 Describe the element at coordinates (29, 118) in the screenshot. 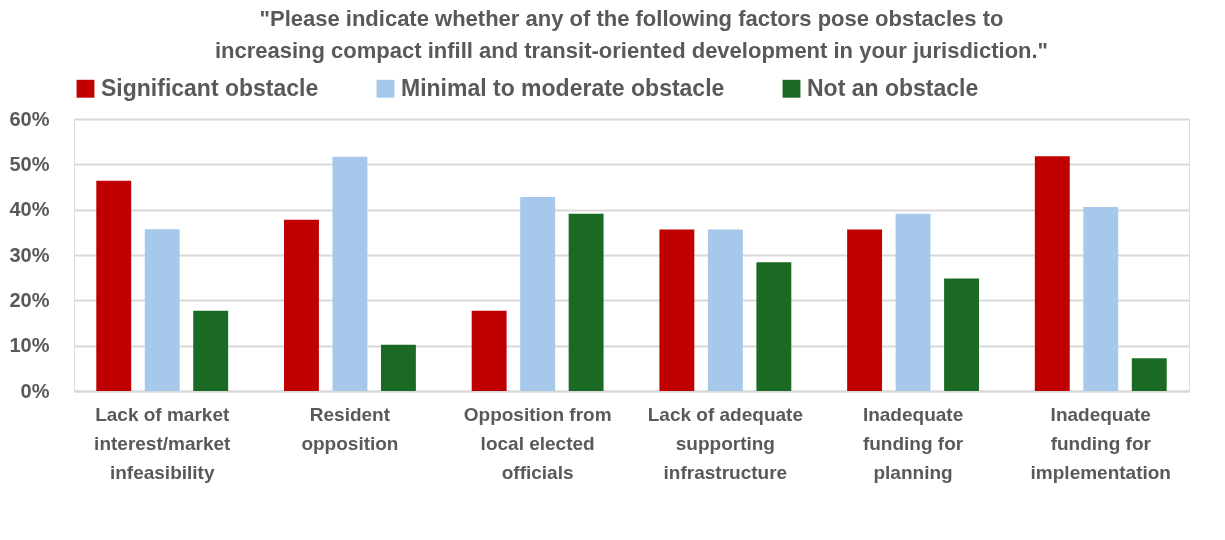

I see `y-tick-label: 60%` at that location.